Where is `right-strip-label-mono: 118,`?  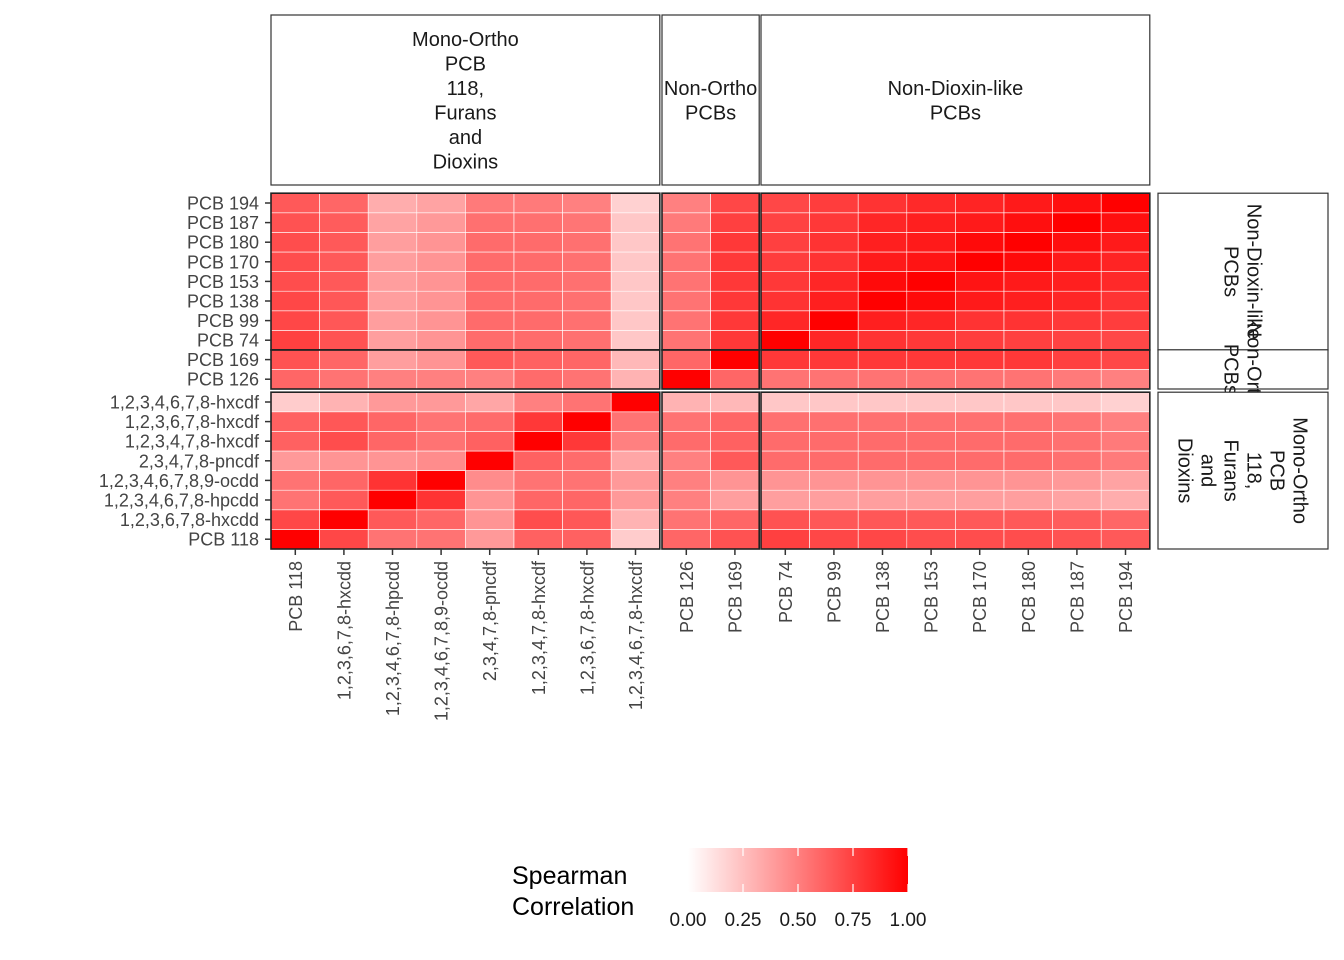 right-strip-label-mono: 118, is located at coordinates (1254, 470).